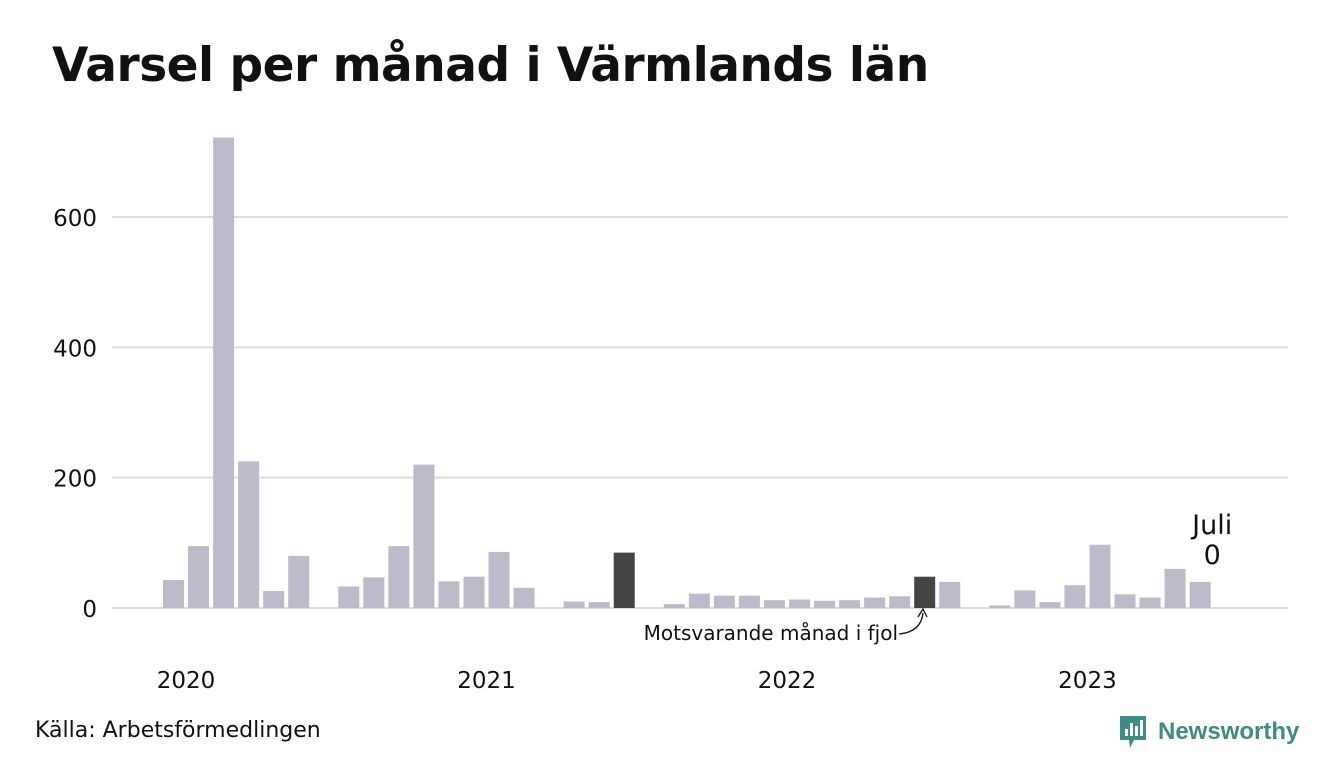 This screenshot has width=1340, height=780. What do you see at coordinates (75, 480) in the screenshot?
I see `y-tick-label: 200` at bounding box center [75, 480].